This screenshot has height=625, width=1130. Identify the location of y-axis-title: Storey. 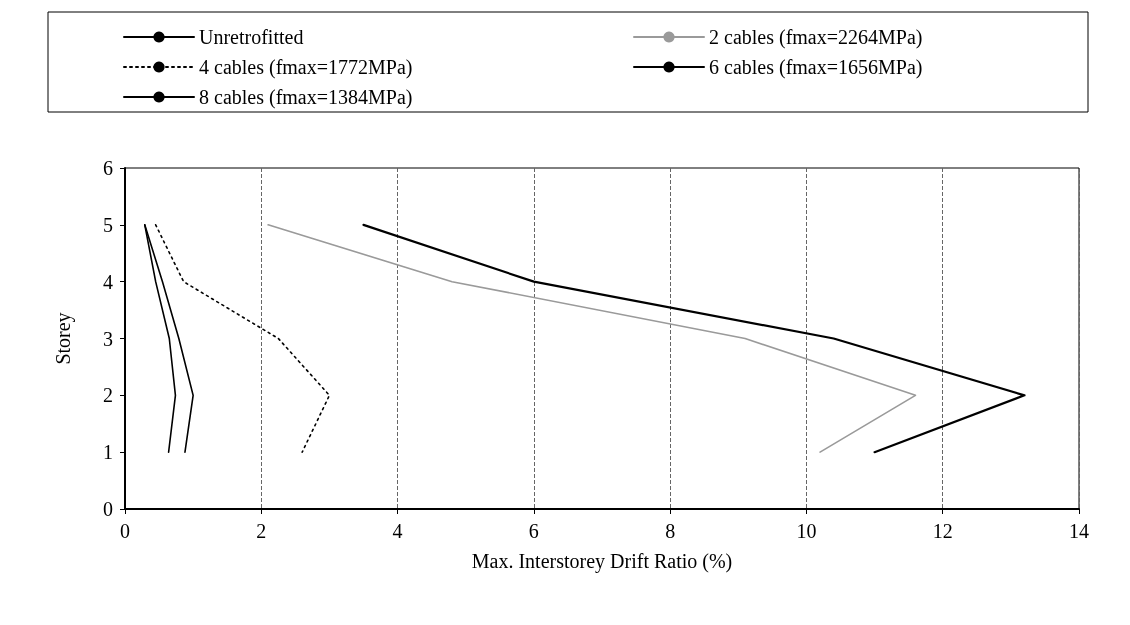
(63, 338).